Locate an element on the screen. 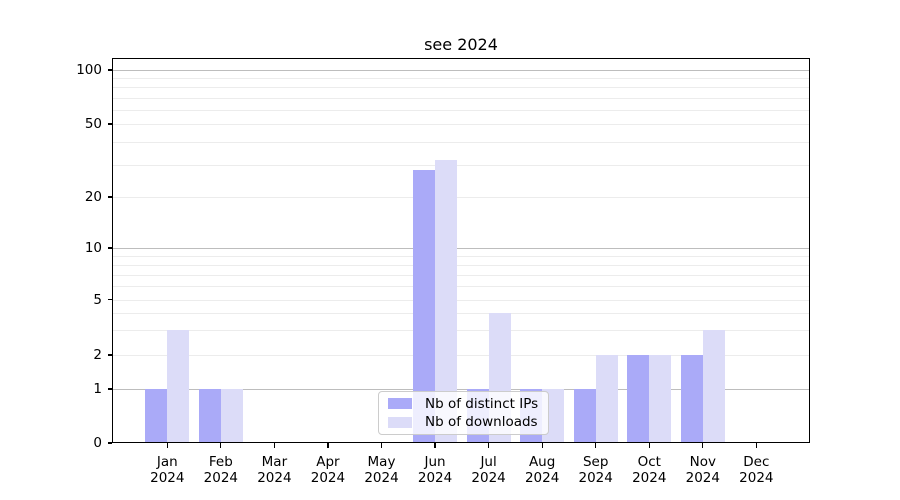 Image resolution: width=900 pixels, height=500 pixels. x-axis-tick-label: Oct 2024 is located at coordinates (649, 470).